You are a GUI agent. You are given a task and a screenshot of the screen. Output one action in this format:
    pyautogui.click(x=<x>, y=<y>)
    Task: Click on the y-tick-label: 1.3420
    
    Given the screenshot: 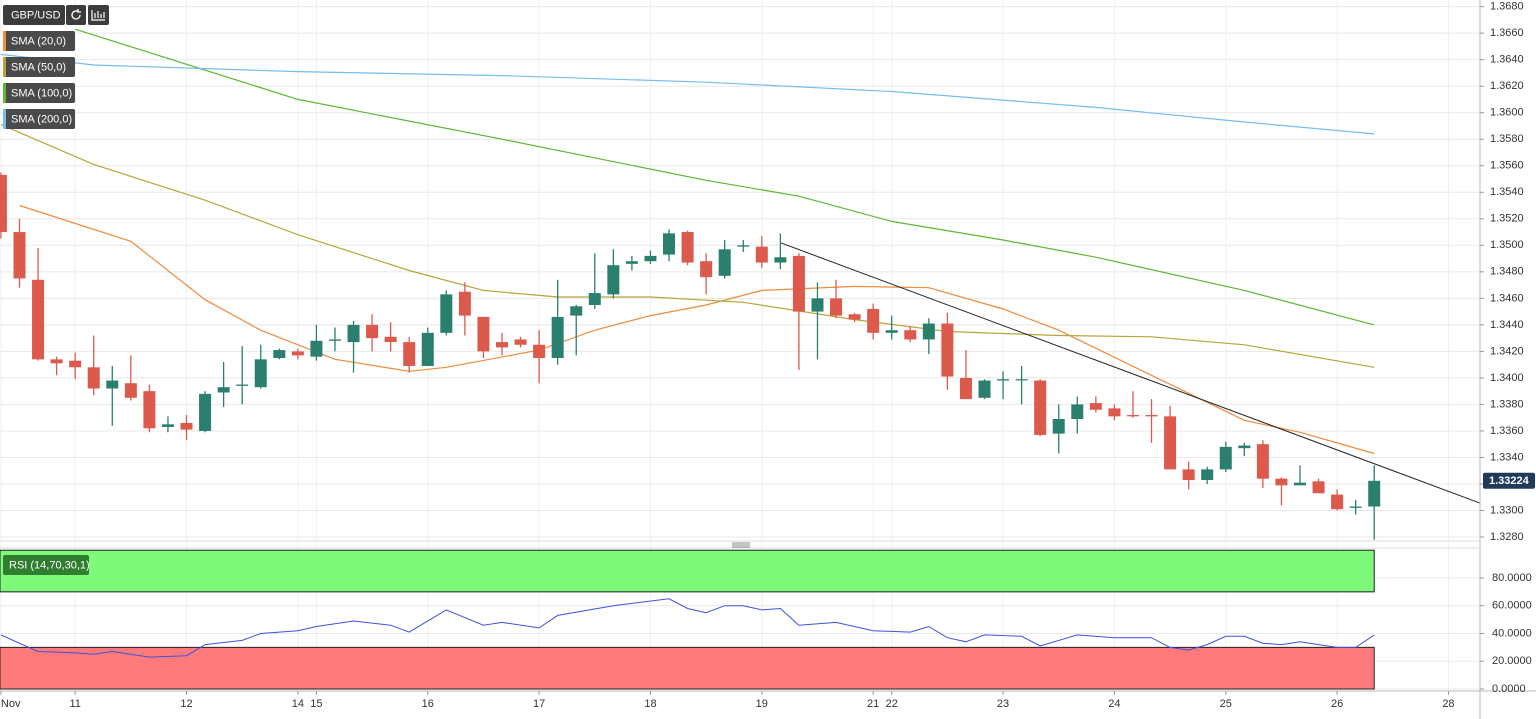 What is the action you would take?
    pyautogui.click(x=1507, y=351)
    